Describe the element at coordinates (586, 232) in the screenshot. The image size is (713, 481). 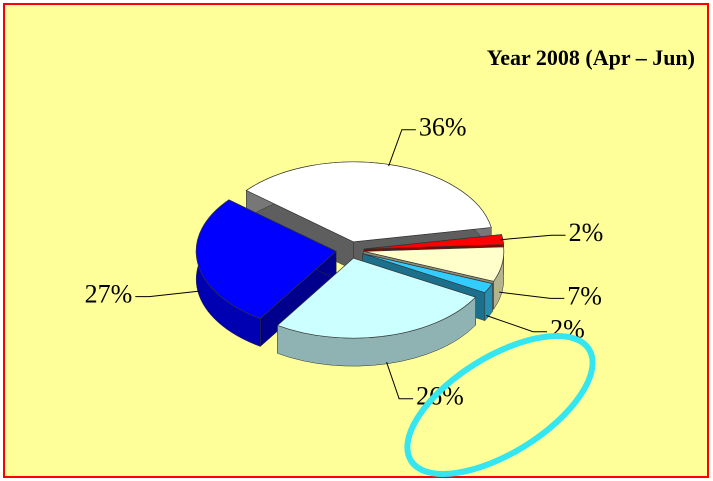
I see `data-label: 2%` at that location.